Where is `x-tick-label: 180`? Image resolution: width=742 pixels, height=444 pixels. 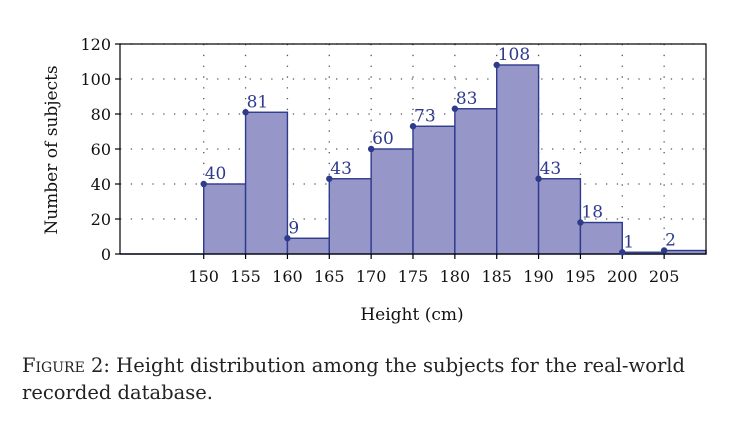 x-tick-label: 180 is located at coordinates (455, 276).